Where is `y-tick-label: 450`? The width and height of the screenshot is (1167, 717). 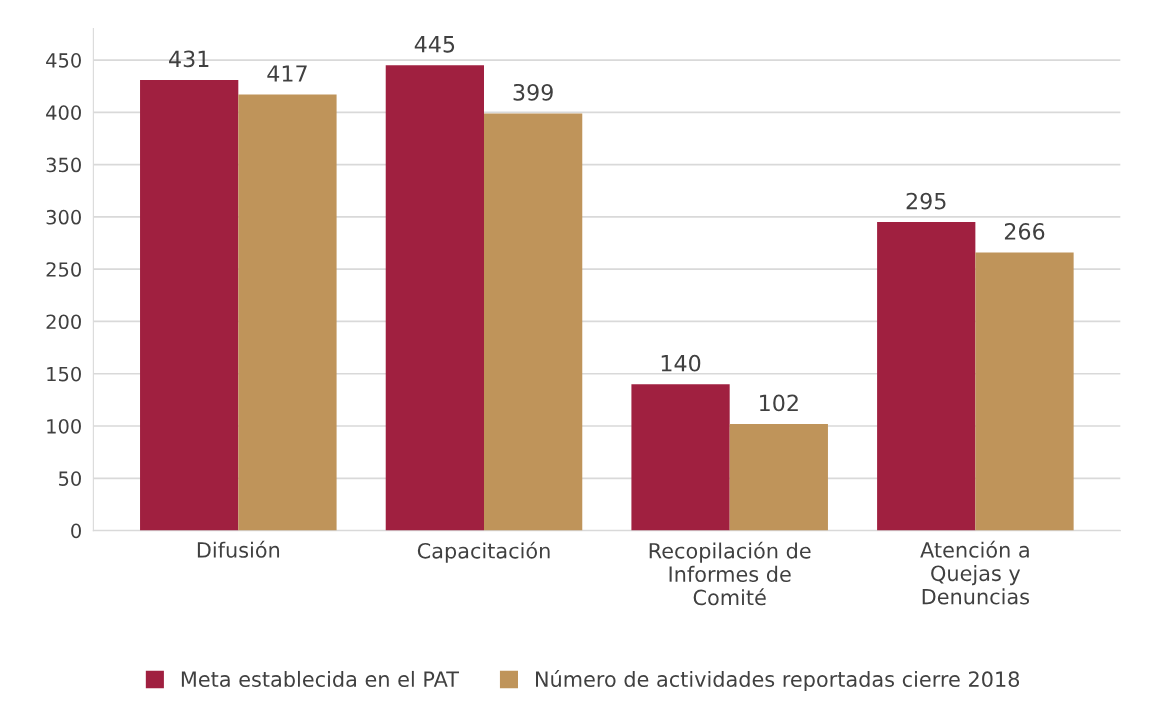
y-tick-label: 450 is located at coordinates (63, 60).